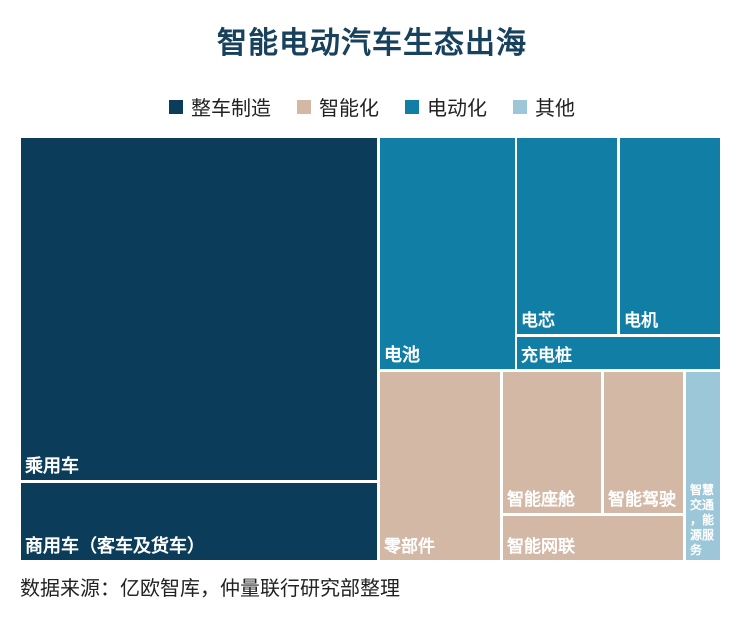  Describe the element at coordinates (231, 108) in the screenshot. I see `legend-label: 整车制造` at that location.